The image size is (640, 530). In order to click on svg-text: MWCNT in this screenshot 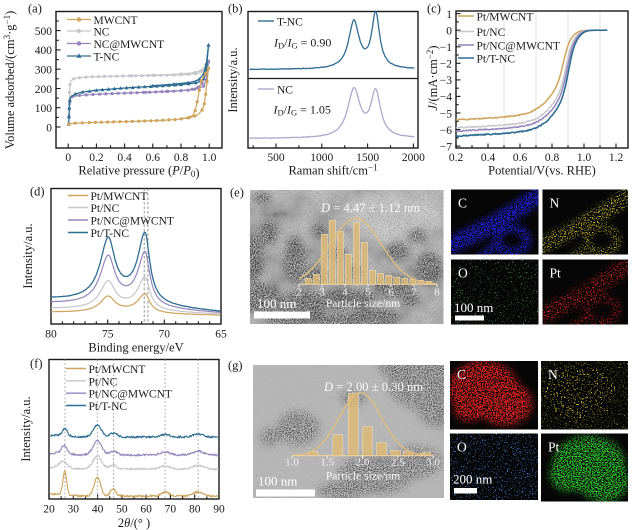, I will do `click(116, 21)`.